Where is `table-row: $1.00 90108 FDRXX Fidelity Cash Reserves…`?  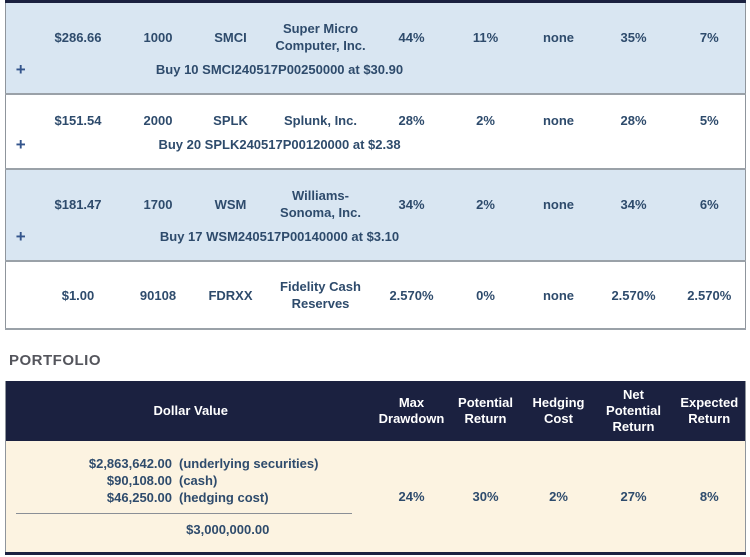
table-row: $1.00 90108 FDRXX Fidelity Cash Reserves… is located at coordinates (376, 295).